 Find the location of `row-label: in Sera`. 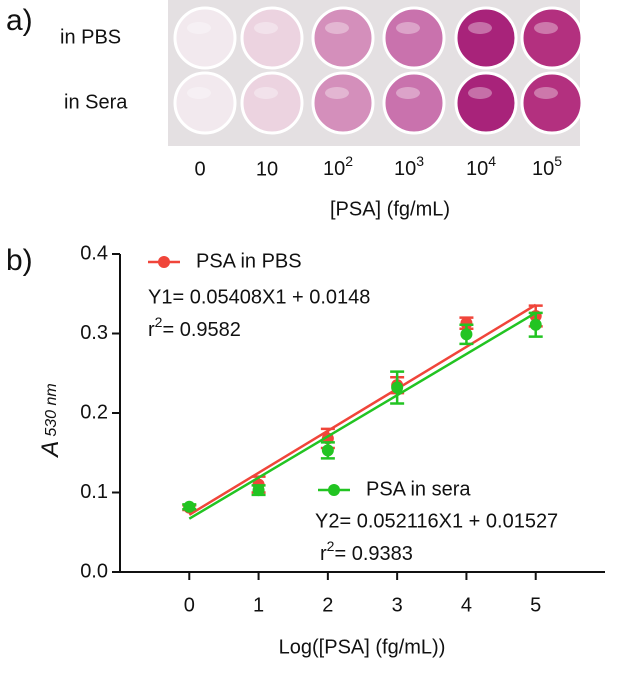

row-label: in Sera is located at coordinates (96, 102).